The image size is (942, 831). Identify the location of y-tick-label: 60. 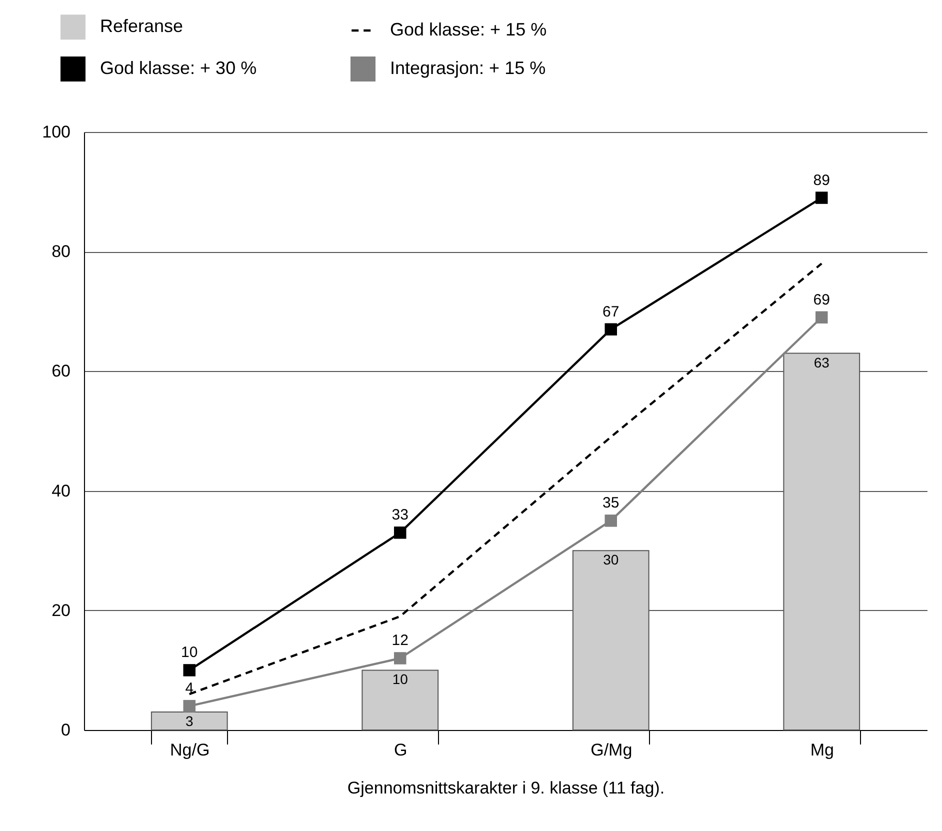
(61, 371).